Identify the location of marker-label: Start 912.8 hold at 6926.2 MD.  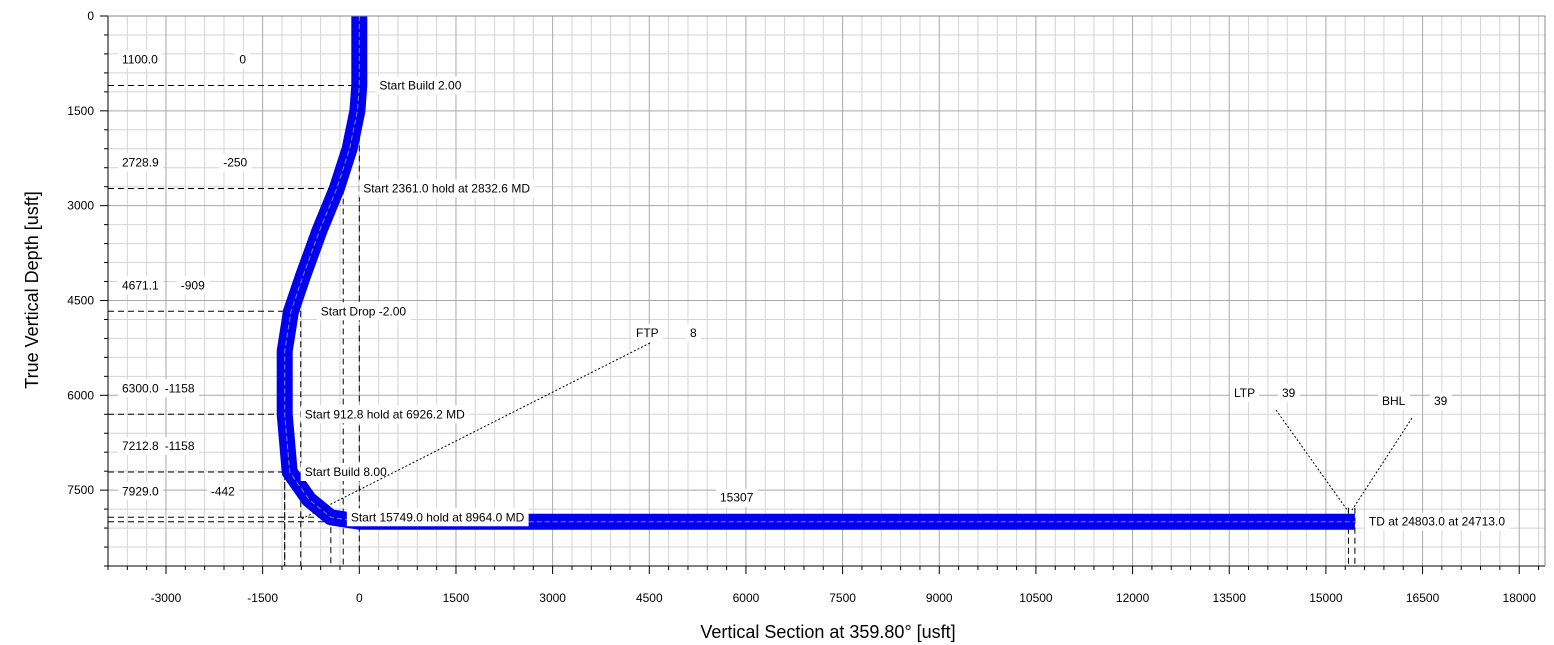
(385, 414).